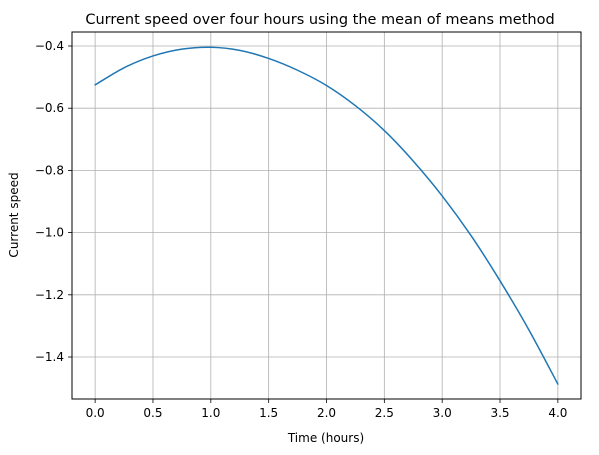 Image resolution: width=599 pixels, height=455 pixels. What do you see at coordinates (95, 413) in the screenshot?
I see `x-tick-label: 0.0` at bounding box center [95, 413].